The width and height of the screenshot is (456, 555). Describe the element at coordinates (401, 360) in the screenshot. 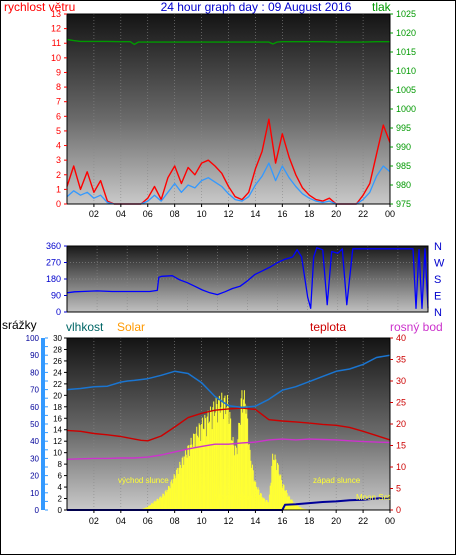

I see `temp-tick-label: 35` at that location.